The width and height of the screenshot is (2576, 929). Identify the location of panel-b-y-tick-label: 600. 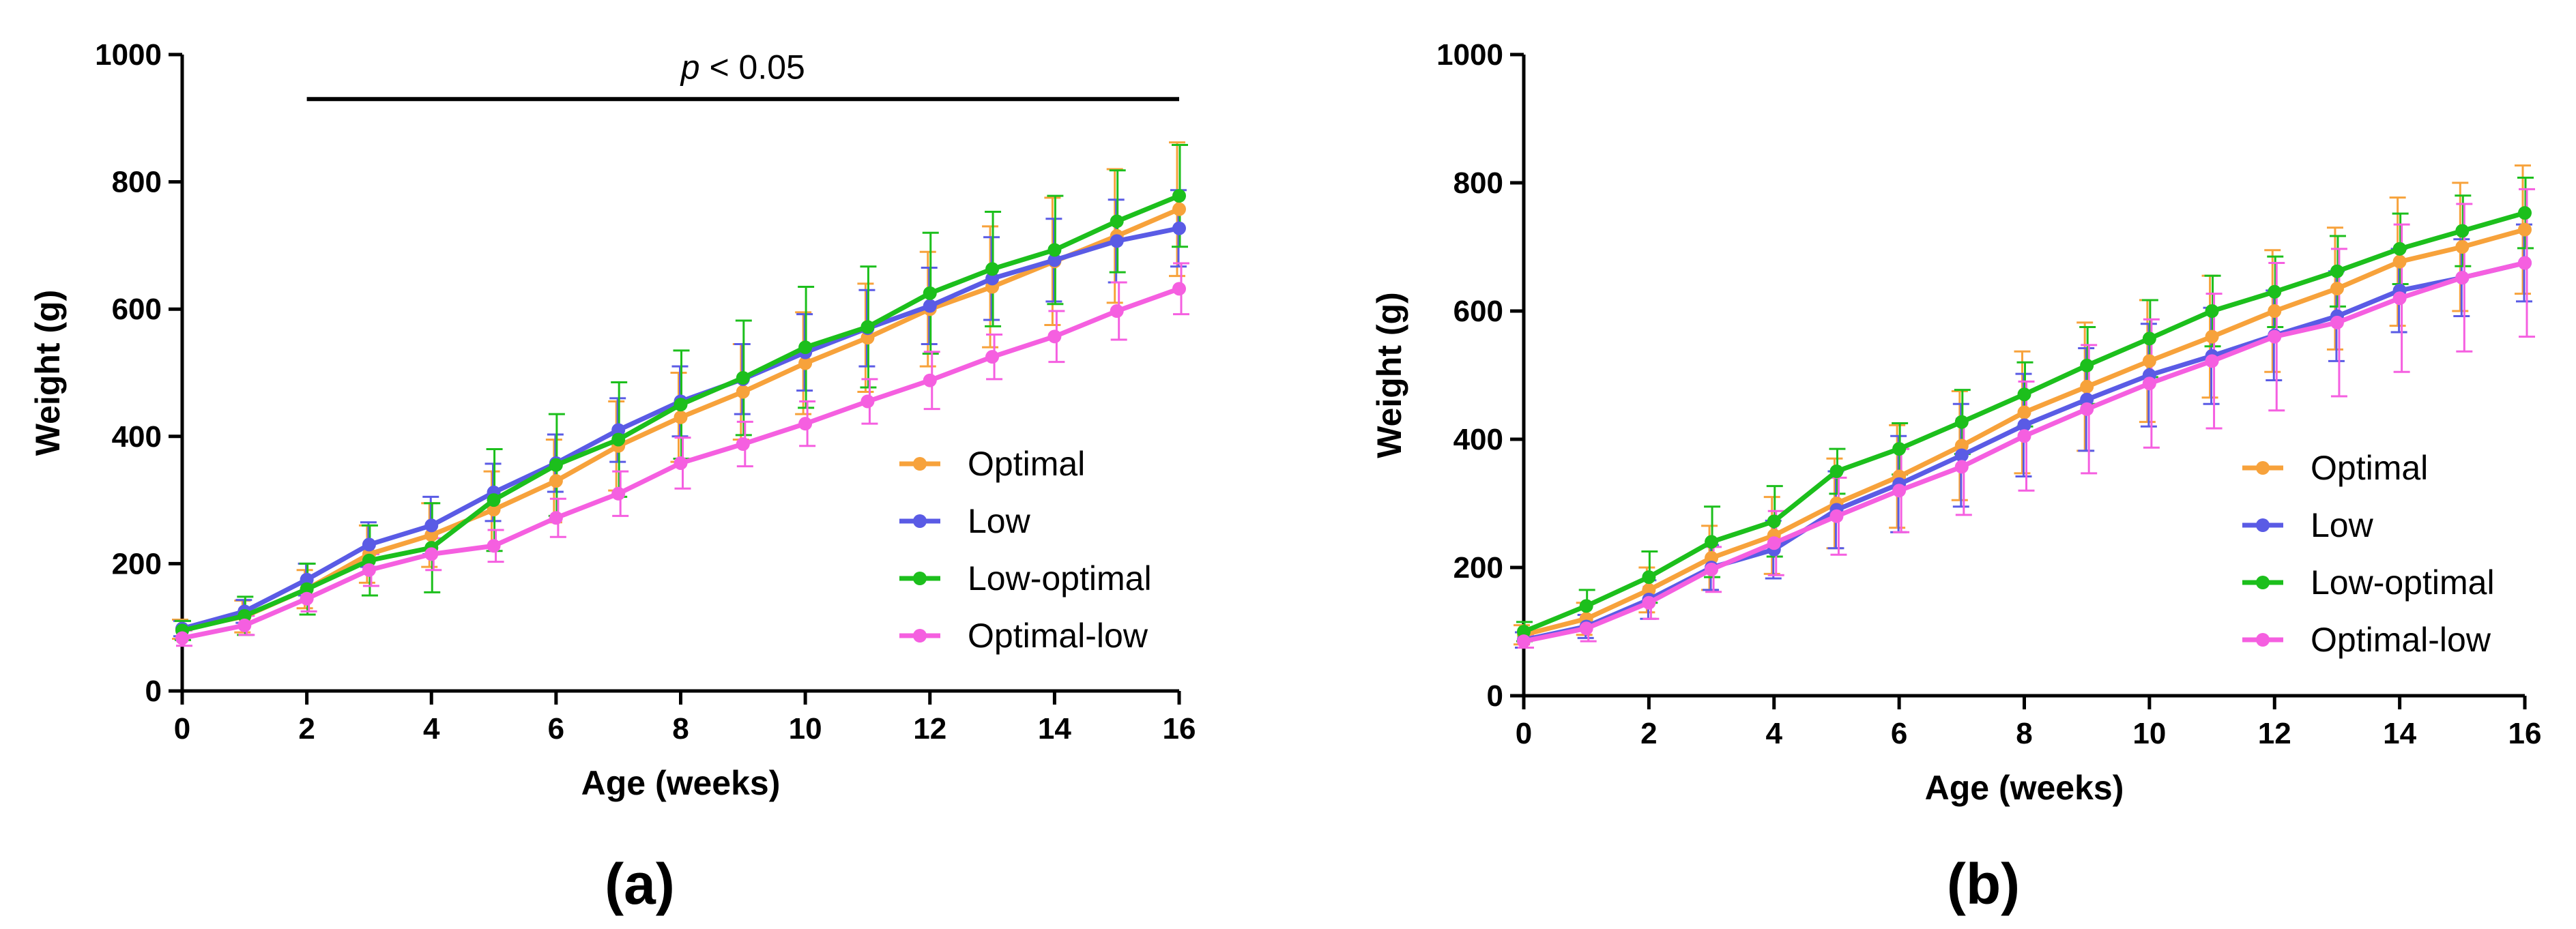
(1478, 311).